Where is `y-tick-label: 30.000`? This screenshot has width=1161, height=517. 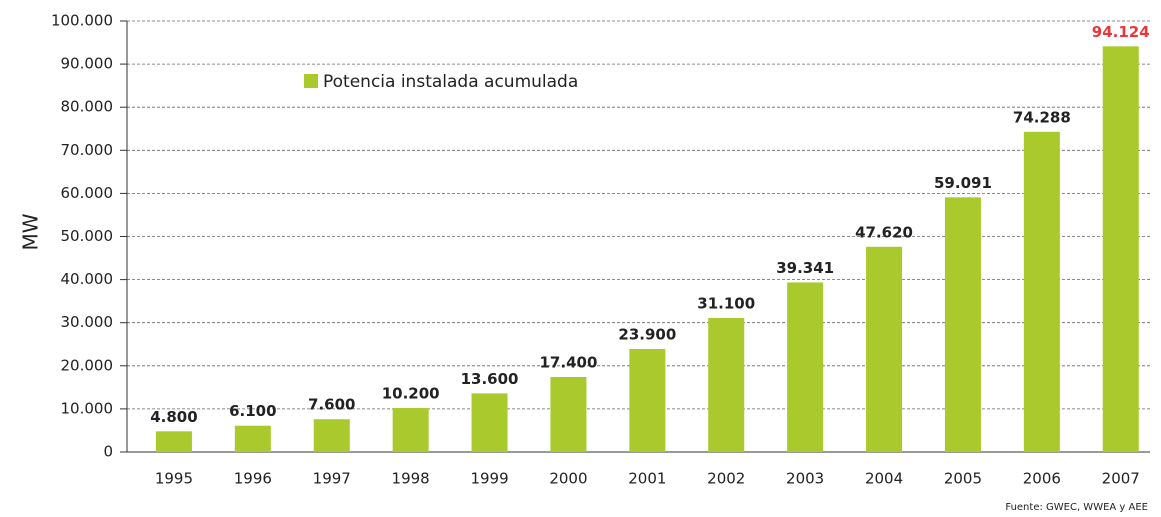 y-tick-label: 30.000 is located at coordinates (87, 322).